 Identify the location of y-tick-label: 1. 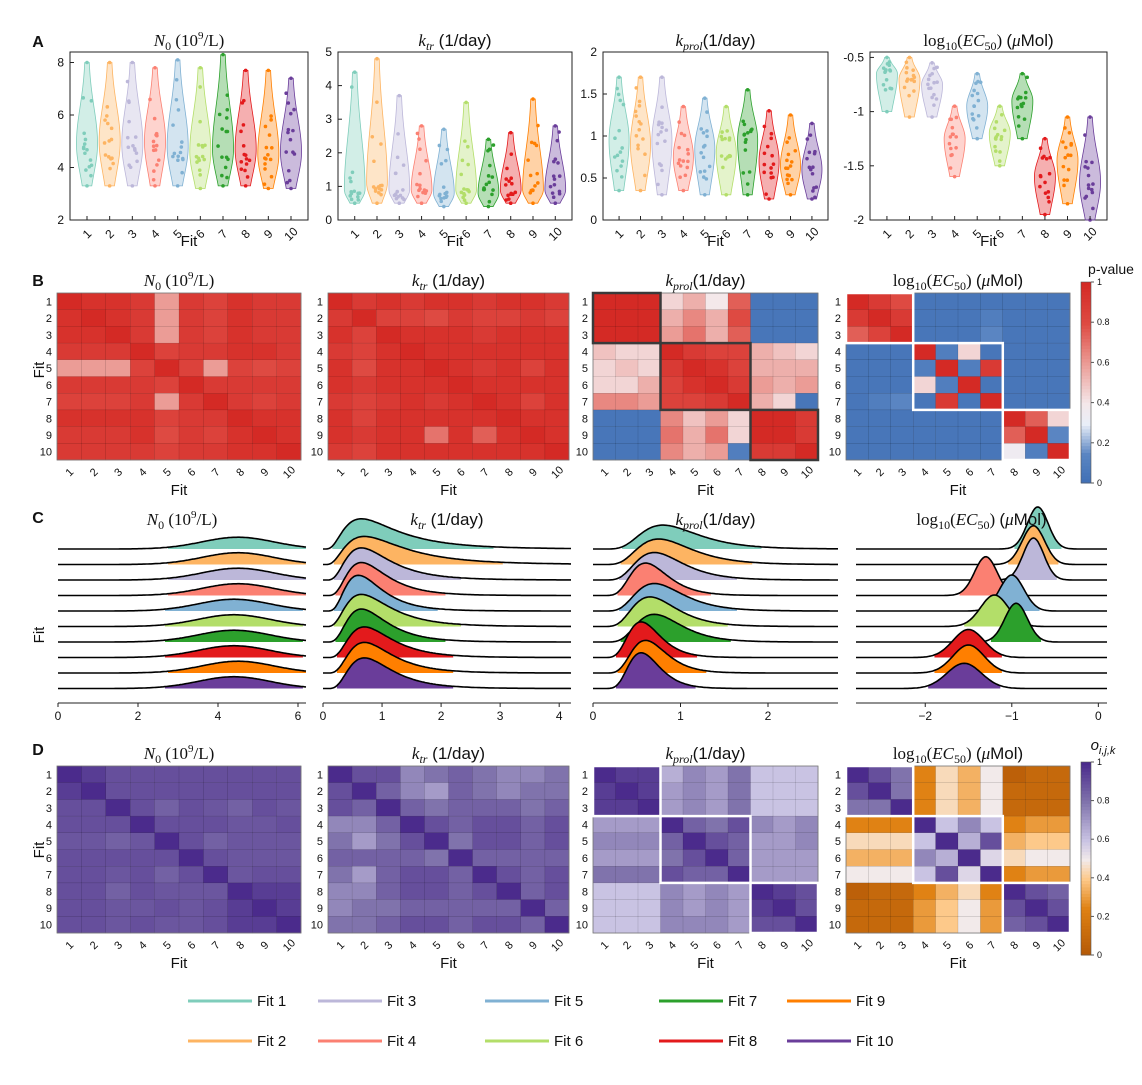
(593, 136).